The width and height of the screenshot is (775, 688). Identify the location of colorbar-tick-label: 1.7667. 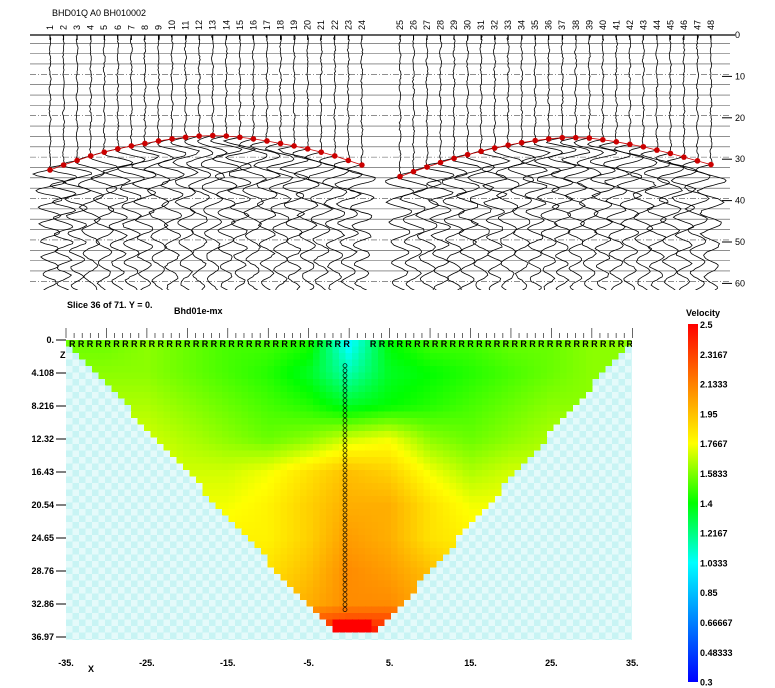
(714, 444).